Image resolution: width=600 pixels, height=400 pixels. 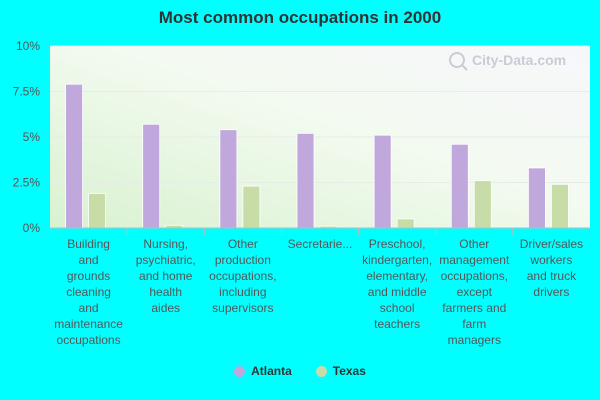 What do you see at coordinates (32, 228) in the screenshot?
I see `y-tick-label: 0%` at bounding box center [32, 228].